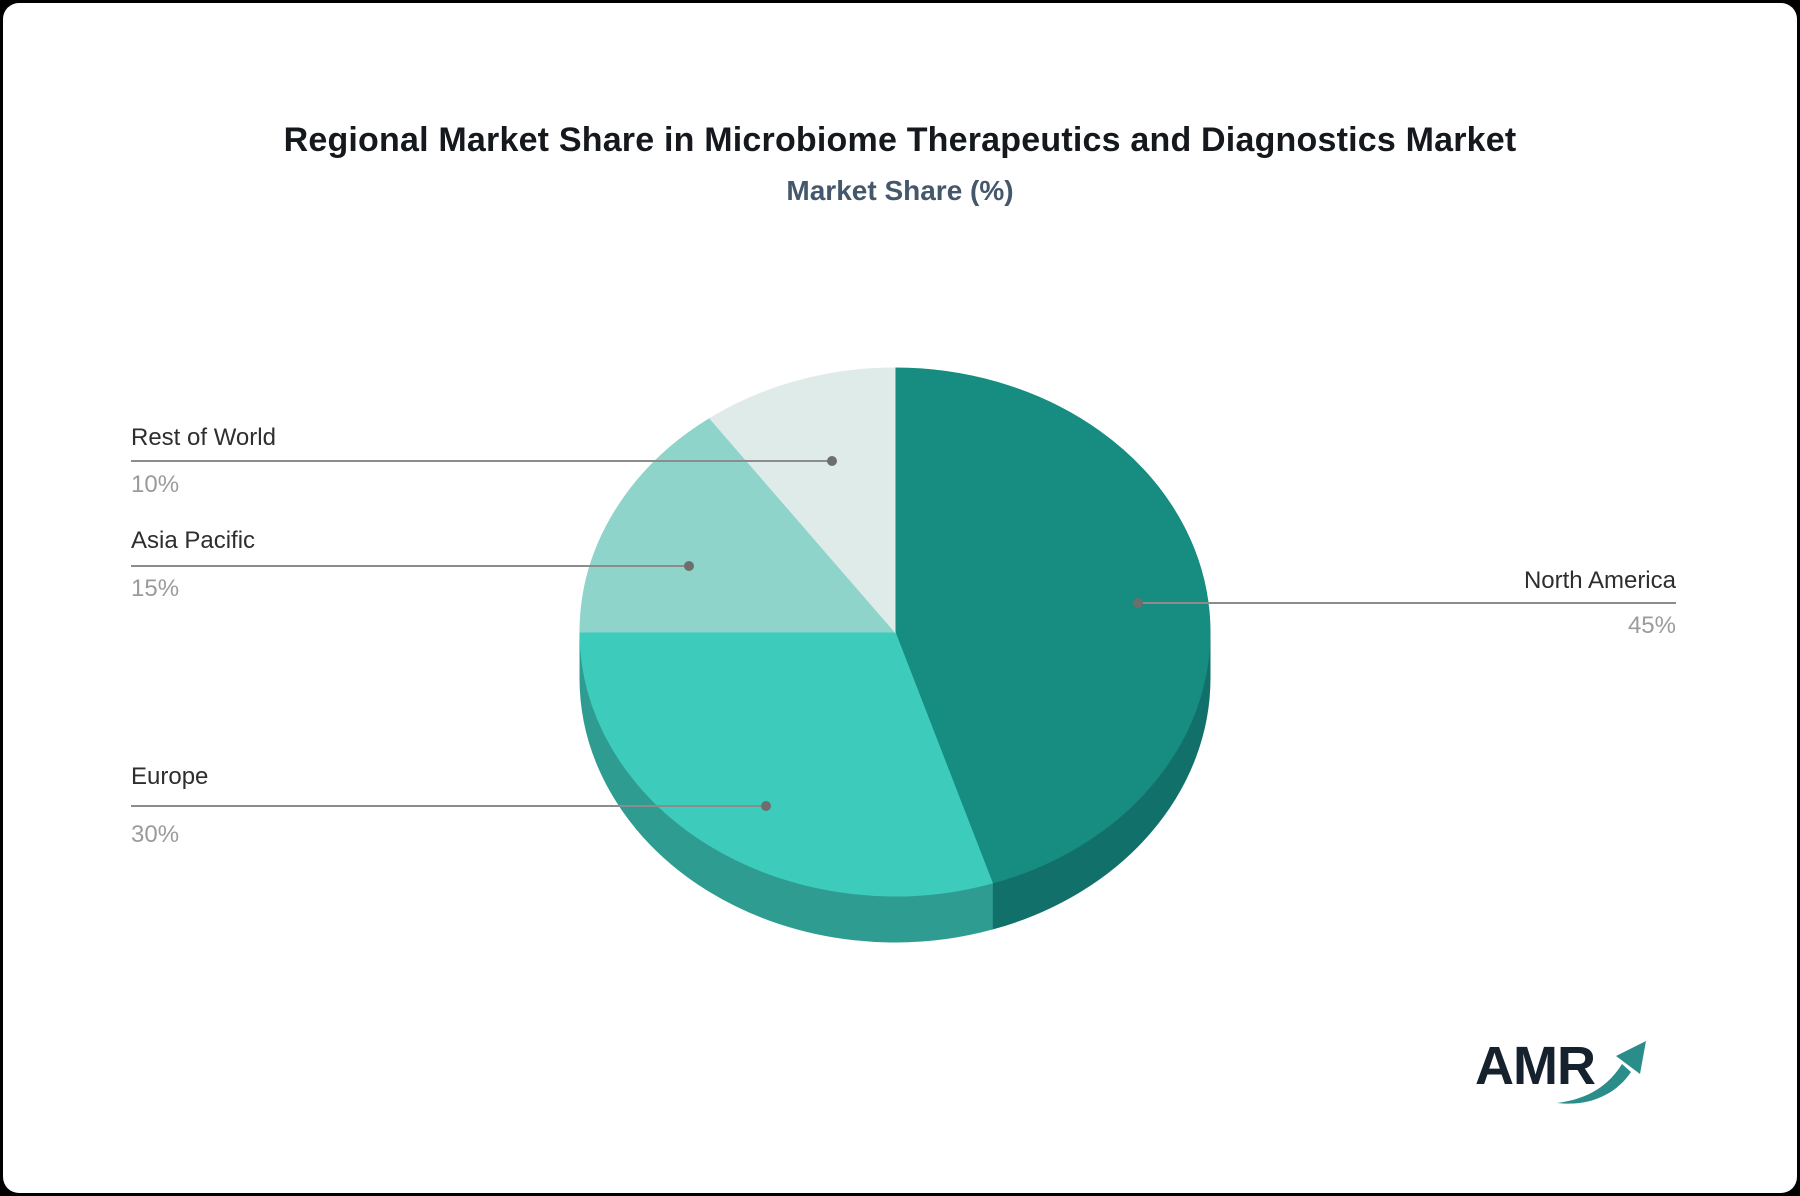 This screenshot has width=1800, height=1196. Describe the element at coordinates (170, 776) in the screenshot. I see `label-europe: Europe` at that location.